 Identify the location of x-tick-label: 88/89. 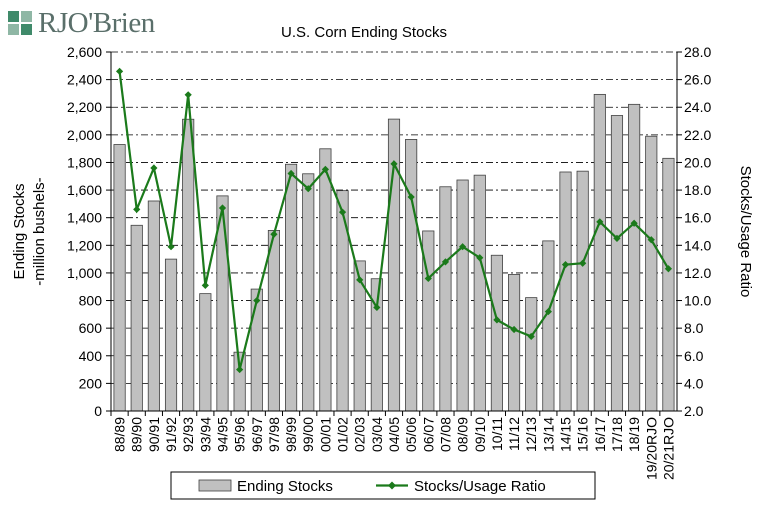
(120, 434).